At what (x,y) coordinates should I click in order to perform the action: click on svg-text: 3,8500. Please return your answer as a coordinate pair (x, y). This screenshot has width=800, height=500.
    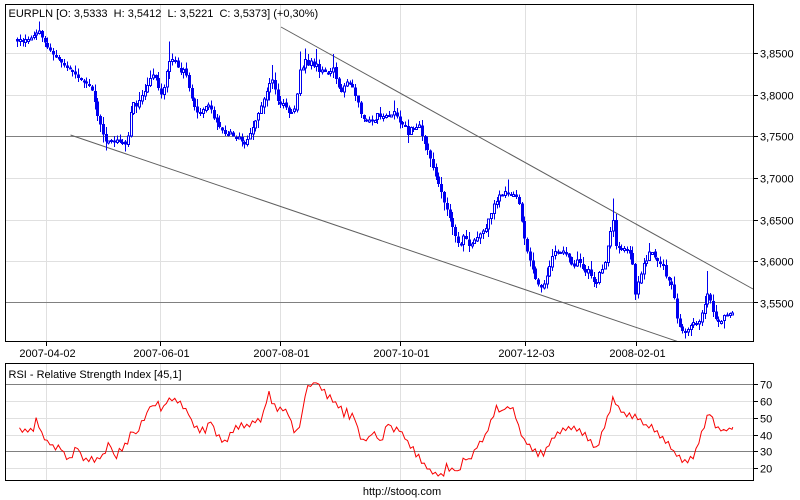
    Looking at the image, I should click on (777, 55).